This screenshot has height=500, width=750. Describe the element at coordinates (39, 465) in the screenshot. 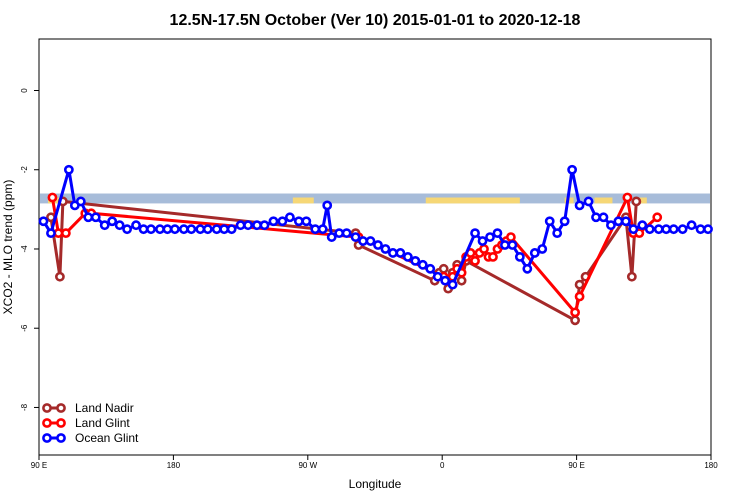

I see `x-tick-label-0: 90 E` at that location.